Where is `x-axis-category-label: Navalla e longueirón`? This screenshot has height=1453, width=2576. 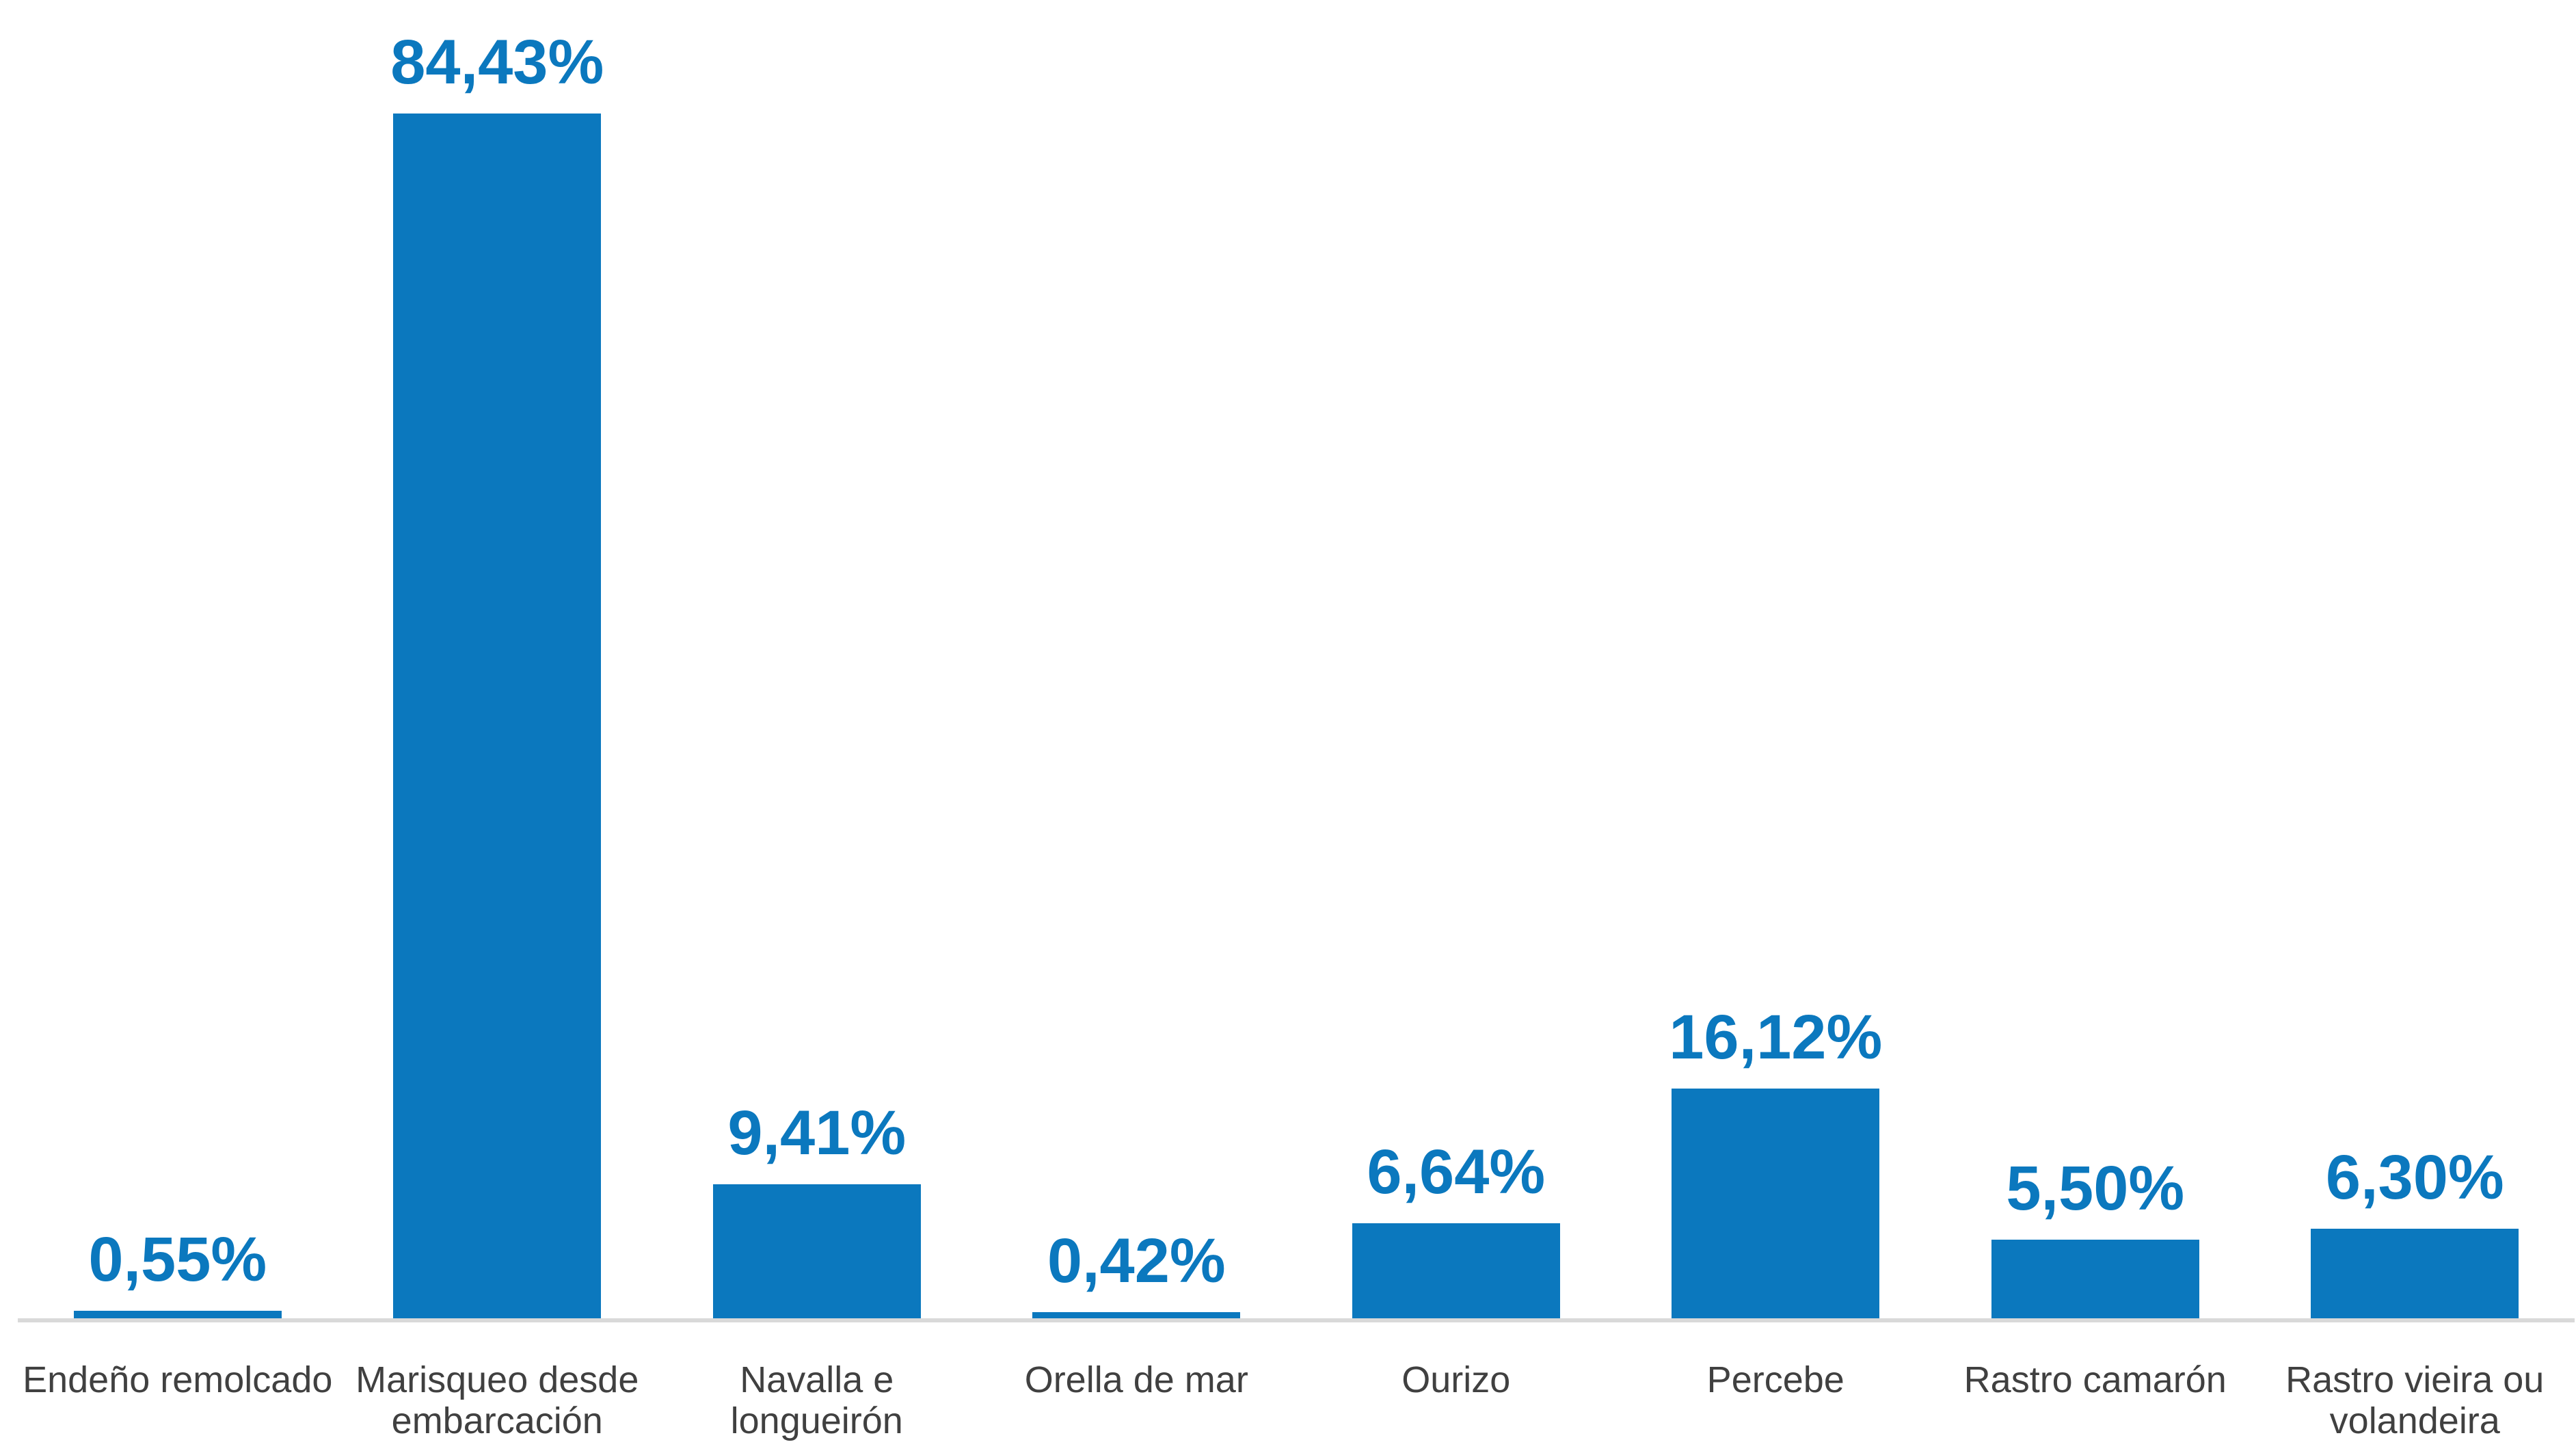
x-axis-category-label: Navalla e longueirón is located at coordinates (816, 1400).